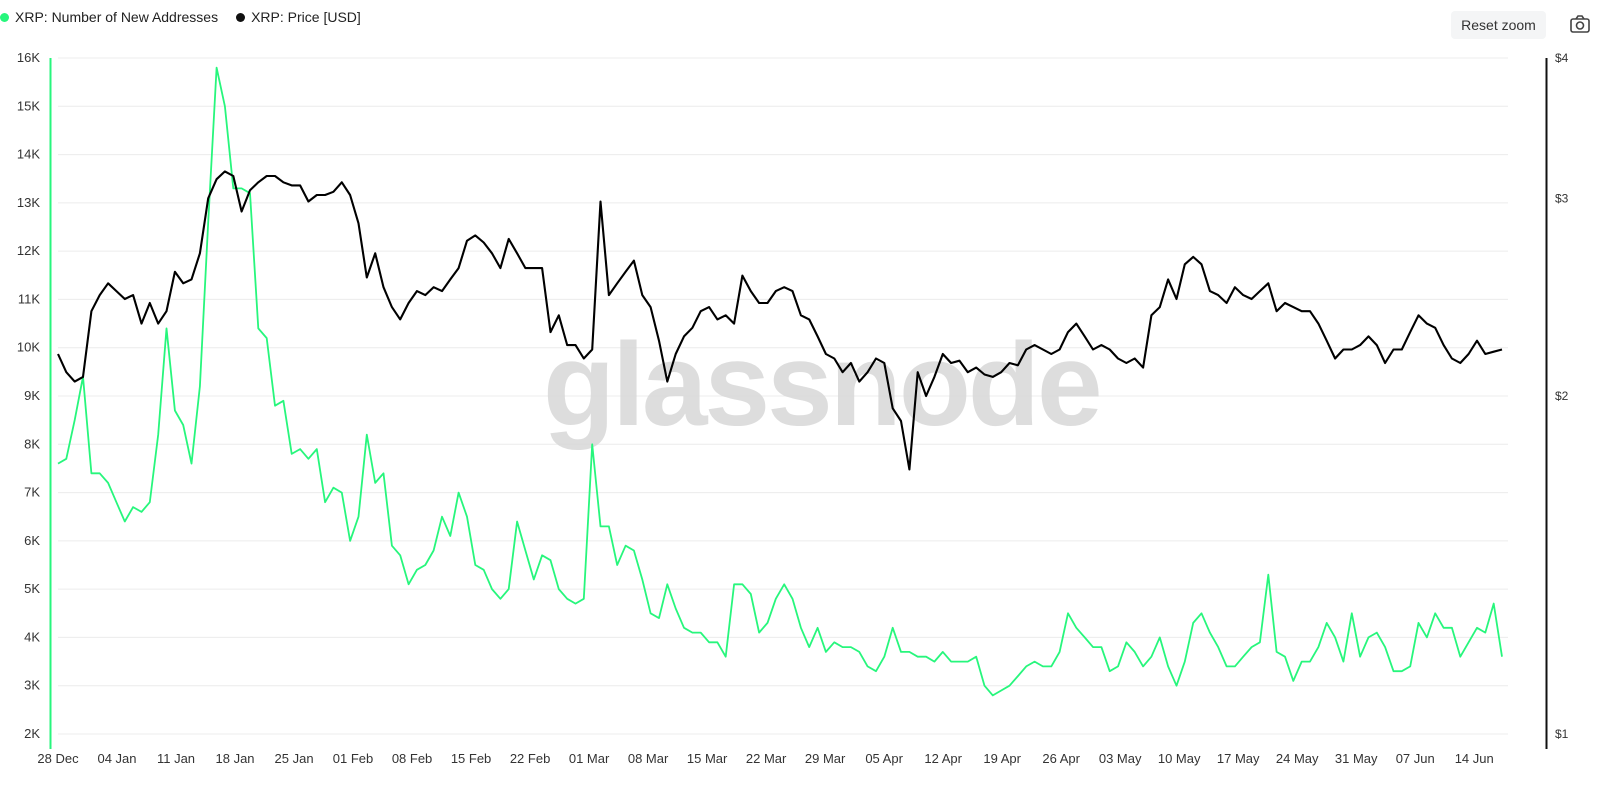 The height and width of the screenshot is (809, 1600). I want to click on legend-label-price: XRP: Price [USD], so click(306, 17).